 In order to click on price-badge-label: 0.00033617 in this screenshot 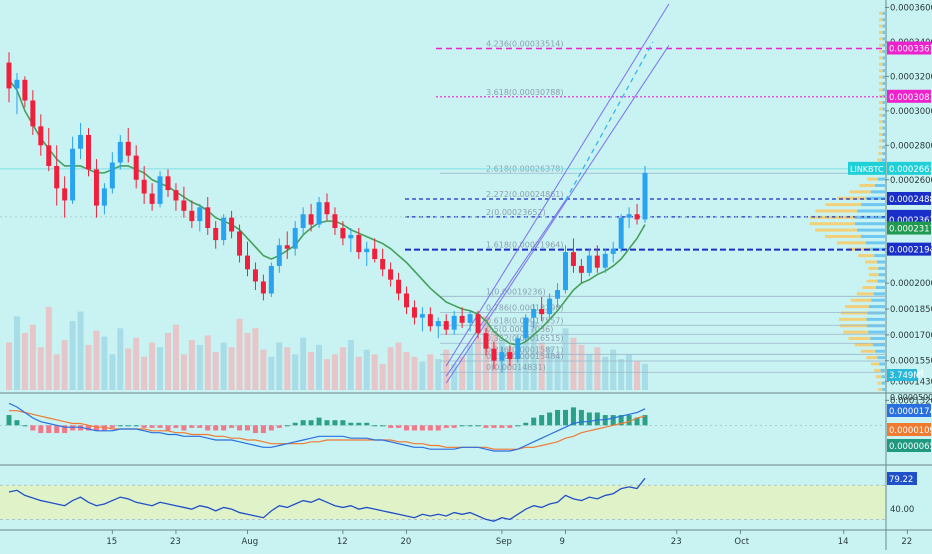, I will do `click(910, 50)`.